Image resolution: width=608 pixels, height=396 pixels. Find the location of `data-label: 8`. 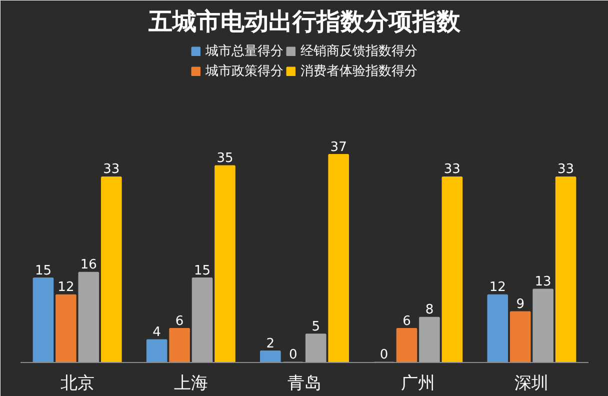

data-label: 8 is located at coordinates (429, 310).